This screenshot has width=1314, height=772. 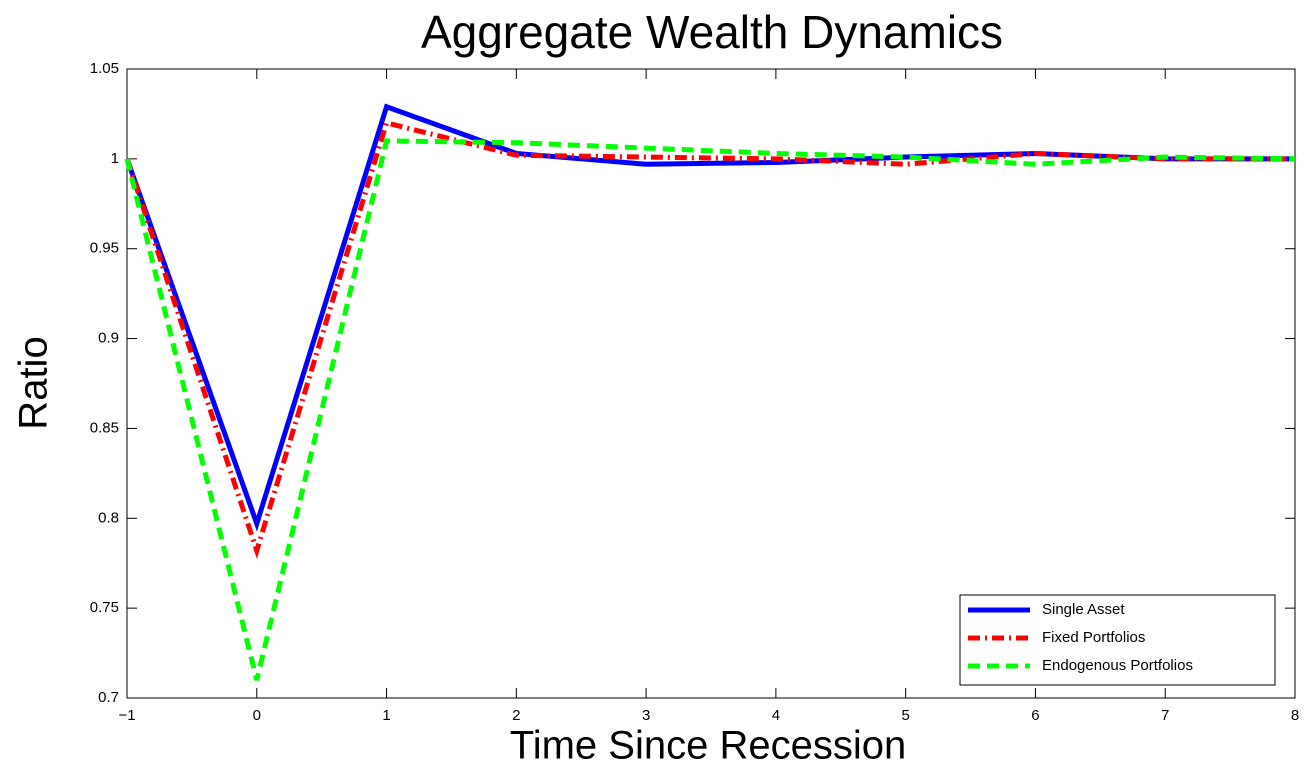 I want to click on y-tick-label: 0.7, so click(x=108, y=697).